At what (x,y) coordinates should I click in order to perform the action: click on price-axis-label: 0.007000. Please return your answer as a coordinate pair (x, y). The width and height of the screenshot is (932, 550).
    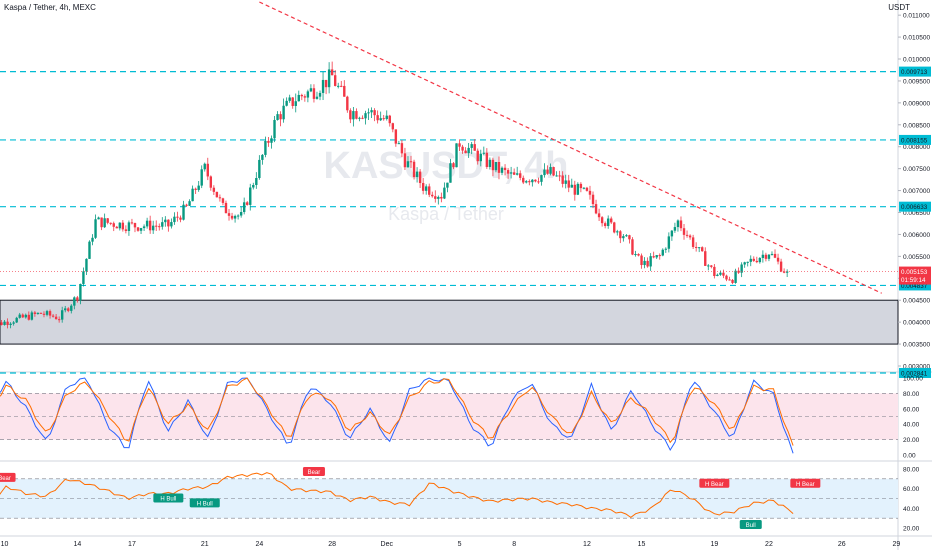
    Looking at the image, I should click on (916, 191).